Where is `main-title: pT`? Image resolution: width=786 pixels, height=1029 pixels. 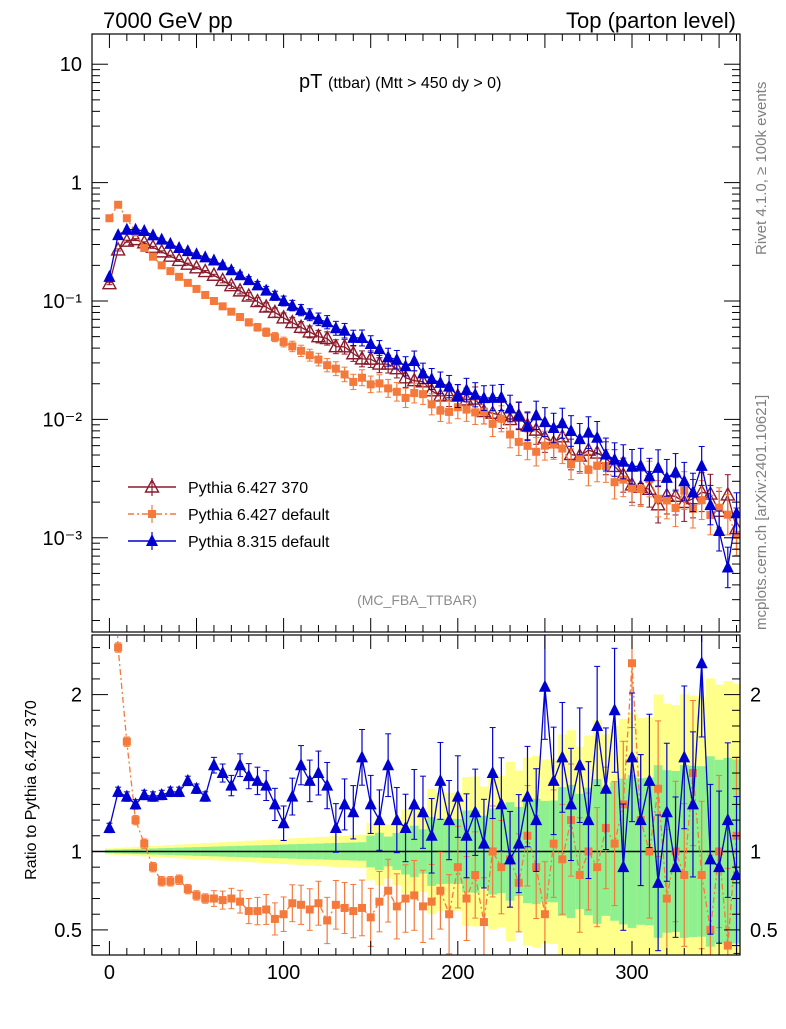 main-title: pT is located at coordinates (310, 82).